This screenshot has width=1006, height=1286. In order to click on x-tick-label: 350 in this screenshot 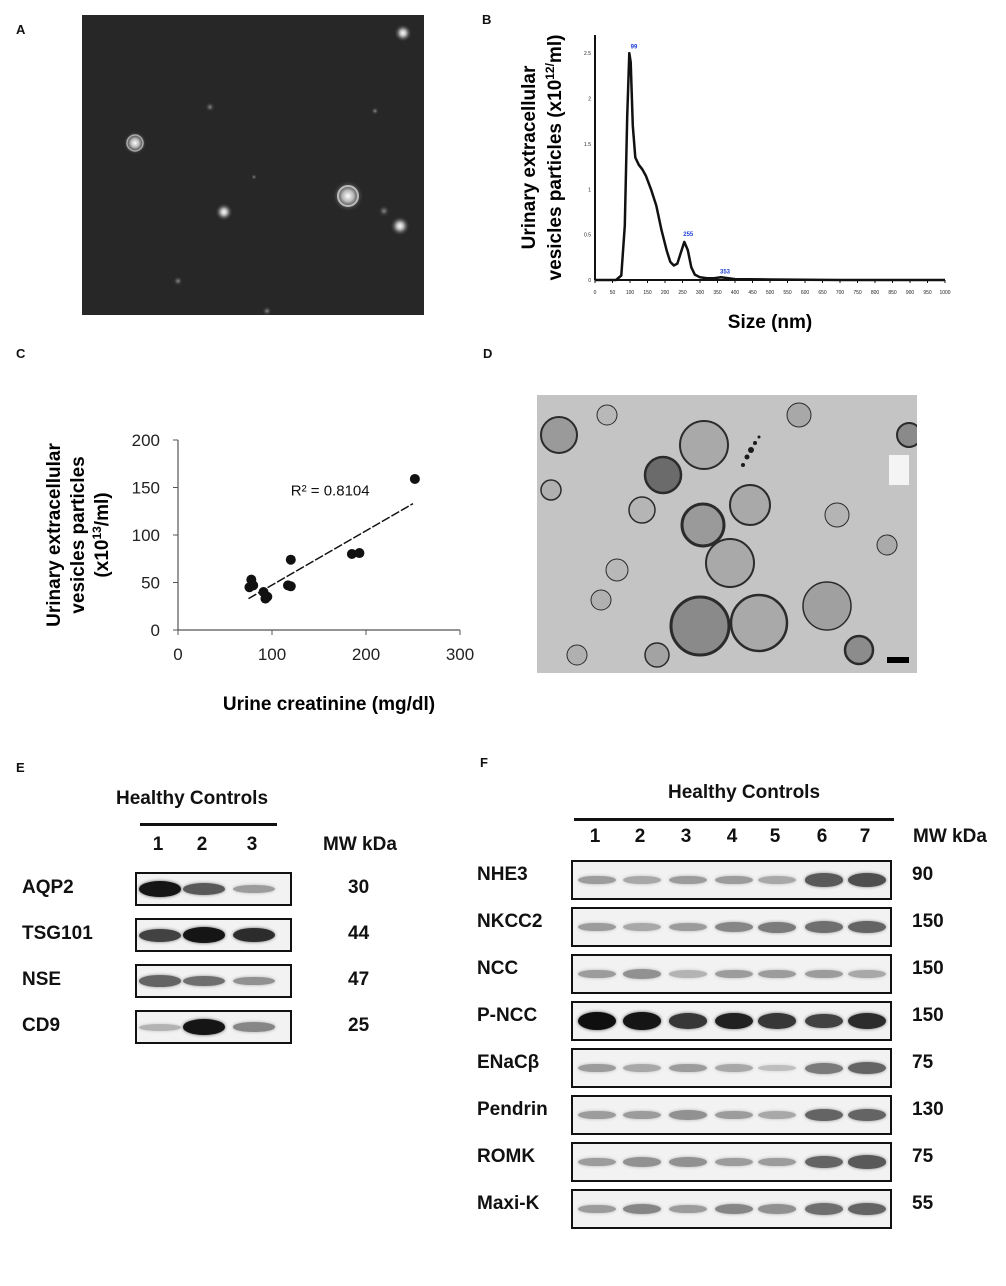, I will do `click(717, 293)`.